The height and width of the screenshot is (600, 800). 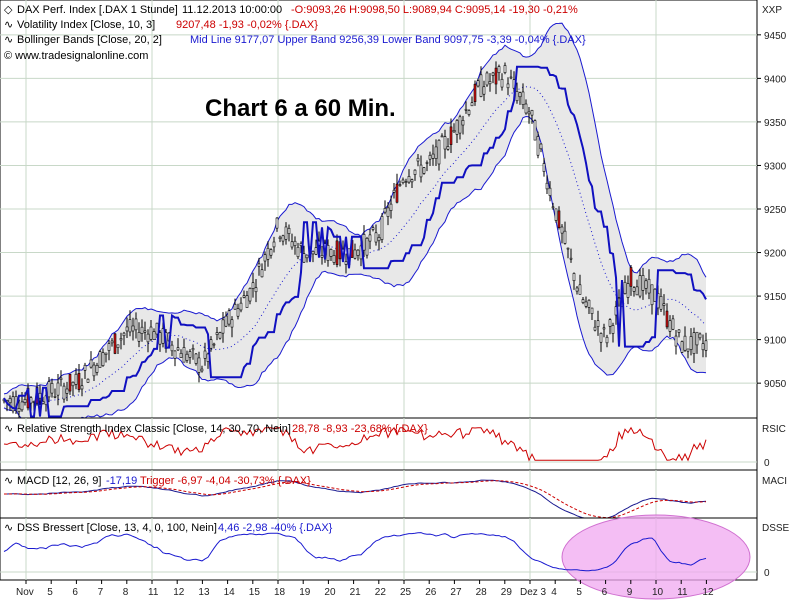 What do you see at coordinates (775, 123) in the screenshot?
I see `y-tick-label: 9350` at bounding box center [775, 123].